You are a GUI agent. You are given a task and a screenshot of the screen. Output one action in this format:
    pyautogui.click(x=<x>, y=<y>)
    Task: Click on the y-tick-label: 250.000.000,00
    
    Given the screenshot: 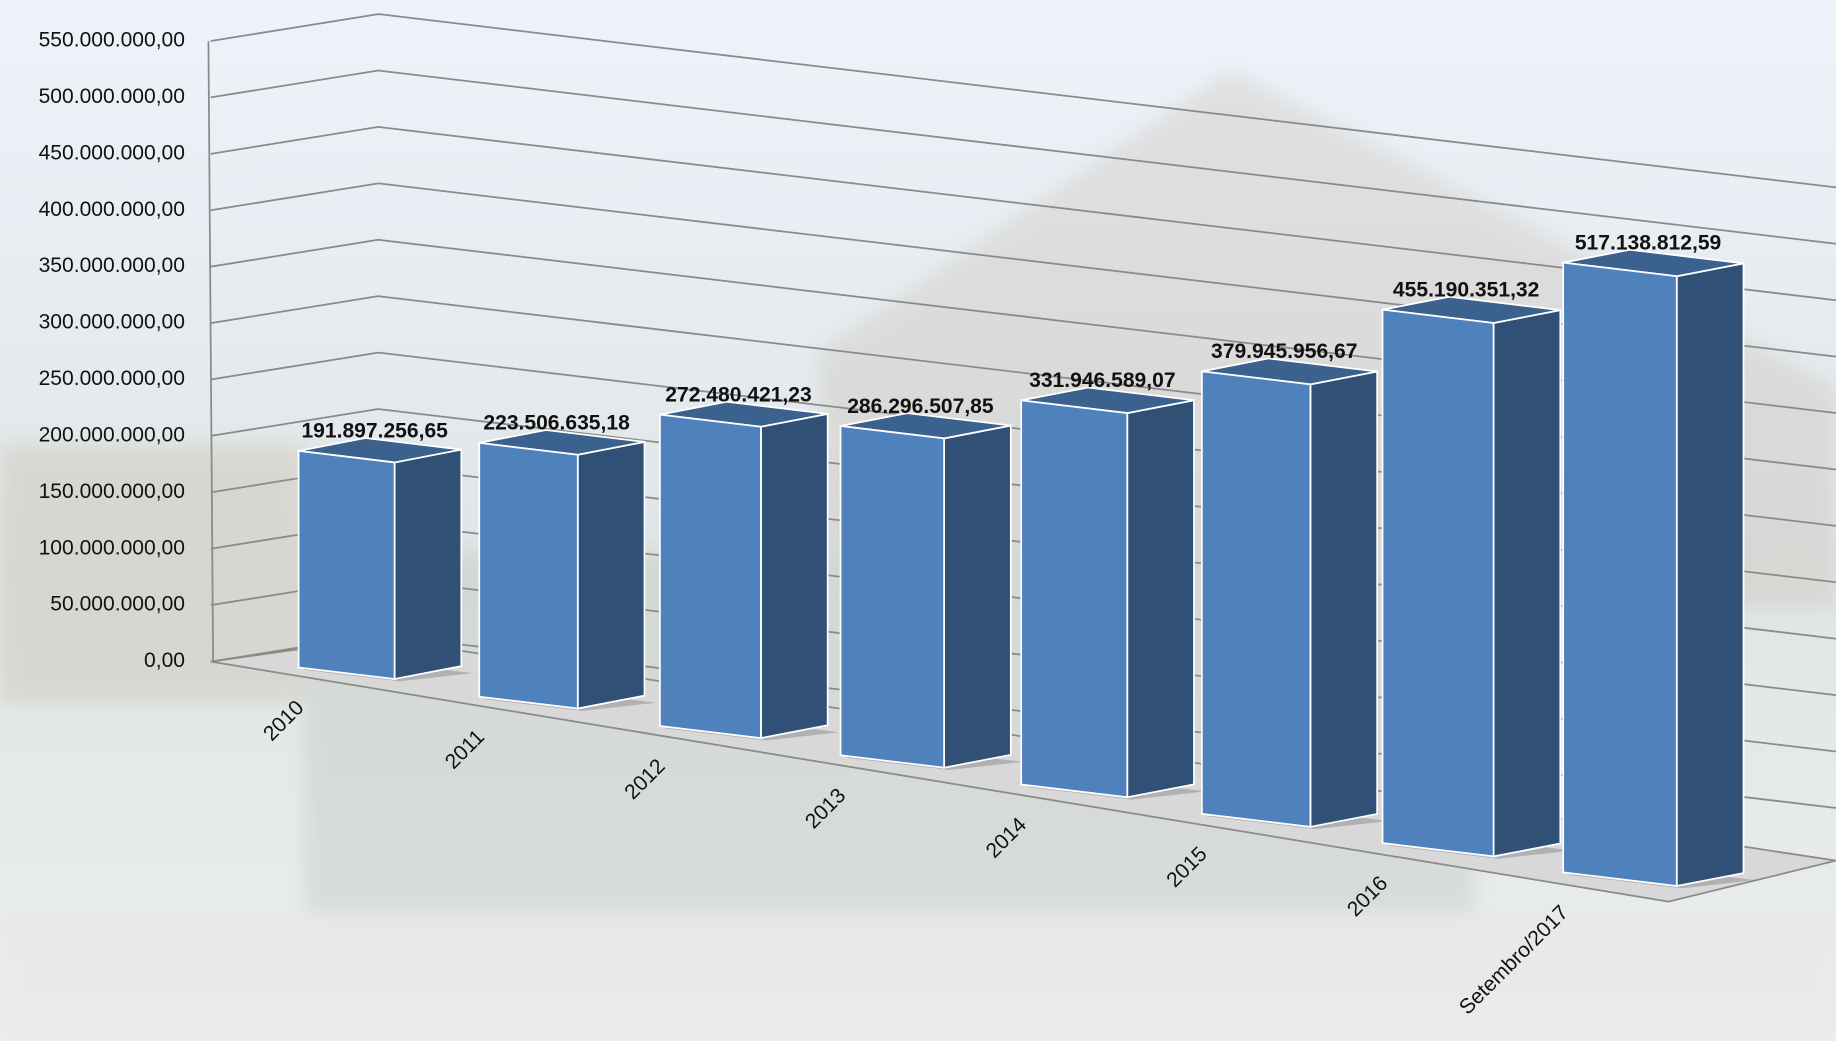 What is the action you would take?
    pyautogui.click(x=112, y=378)
    